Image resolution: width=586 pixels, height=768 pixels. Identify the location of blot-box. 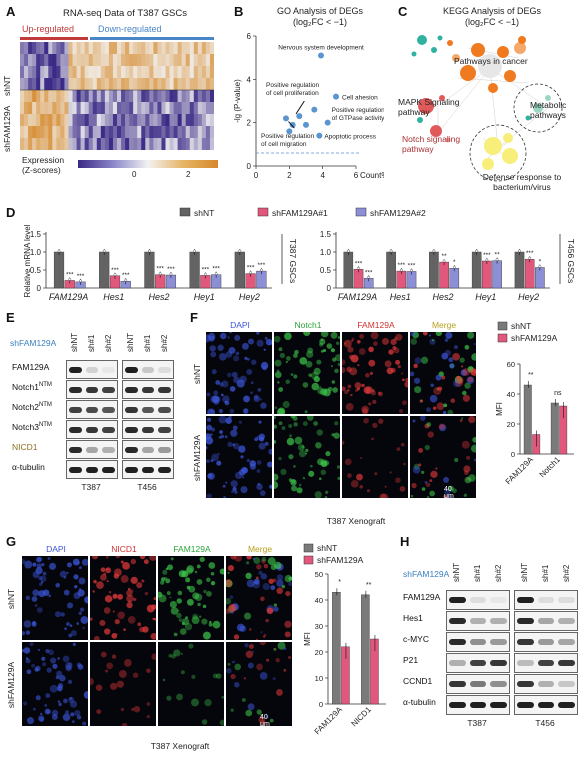
(92, 369).